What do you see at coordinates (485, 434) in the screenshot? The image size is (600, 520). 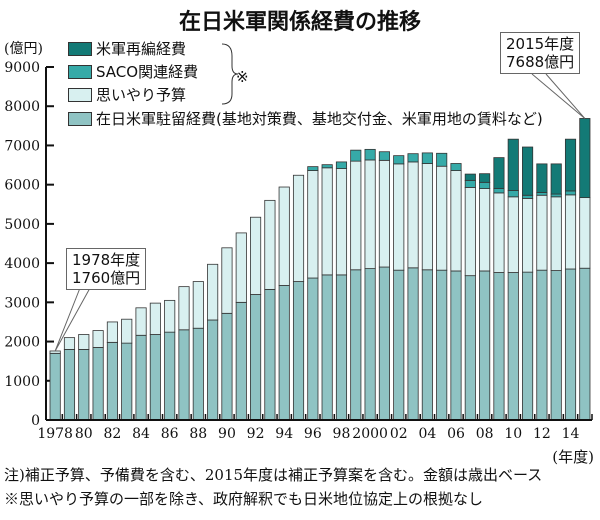 I see `x-tick-label: 08` at bounding box center [485, 434].